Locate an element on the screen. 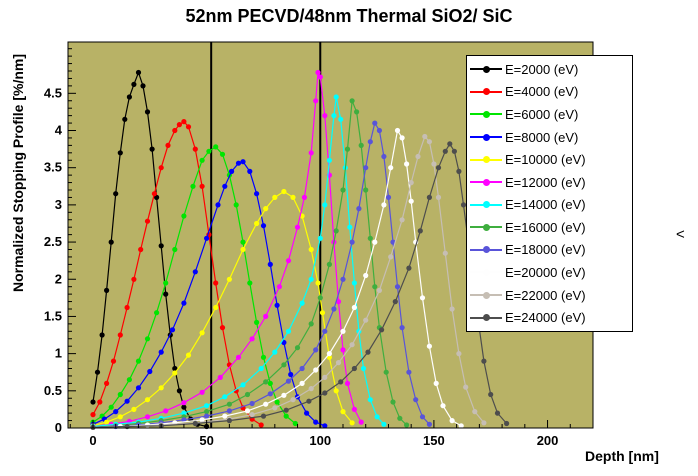 Image resolution: width=698 pixels, height=476 pixels. legend-item: E=4000 (eV) is located at coordinates (549, 92).